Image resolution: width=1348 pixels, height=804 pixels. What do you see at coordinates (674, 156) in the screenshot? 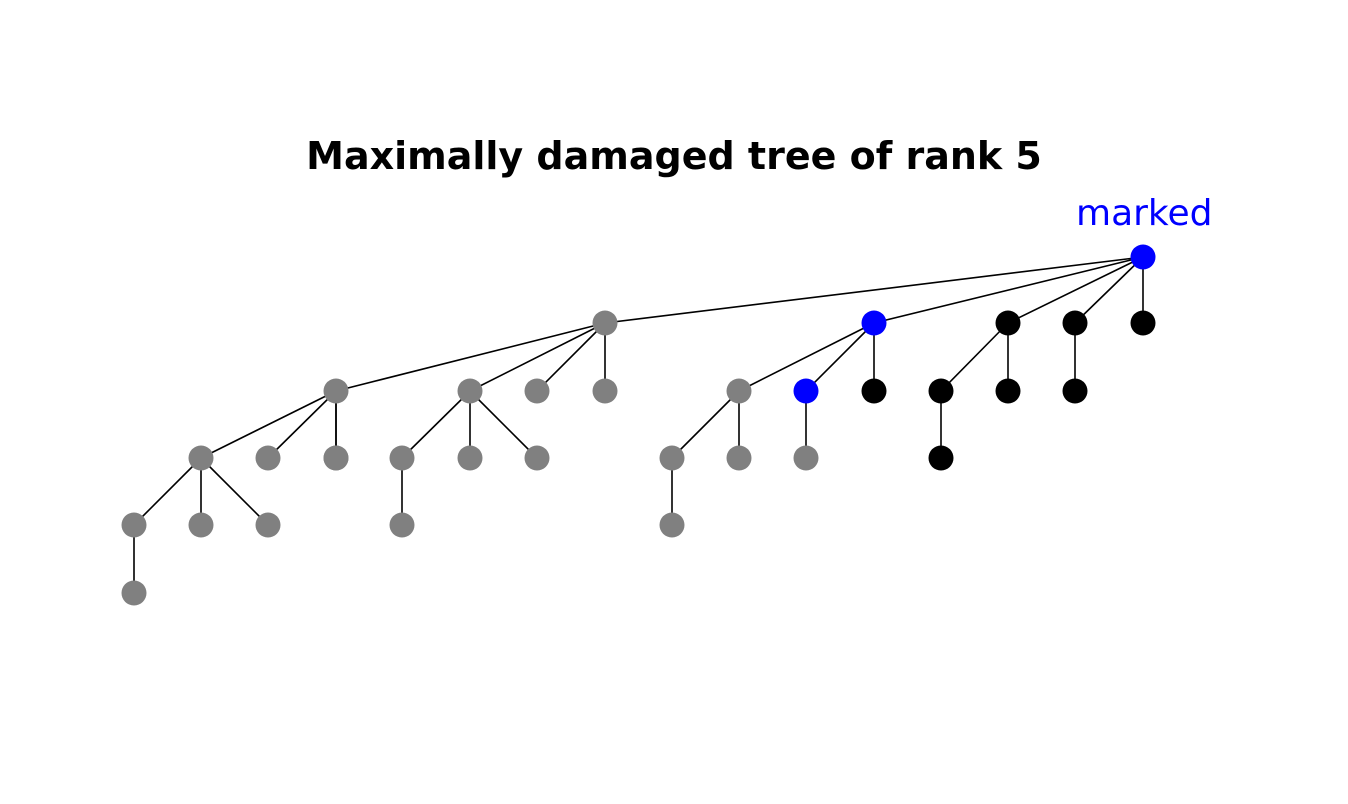
I see `diagram-title: Maximally damaged tree of rank 5` at bounding box center [674, 156].